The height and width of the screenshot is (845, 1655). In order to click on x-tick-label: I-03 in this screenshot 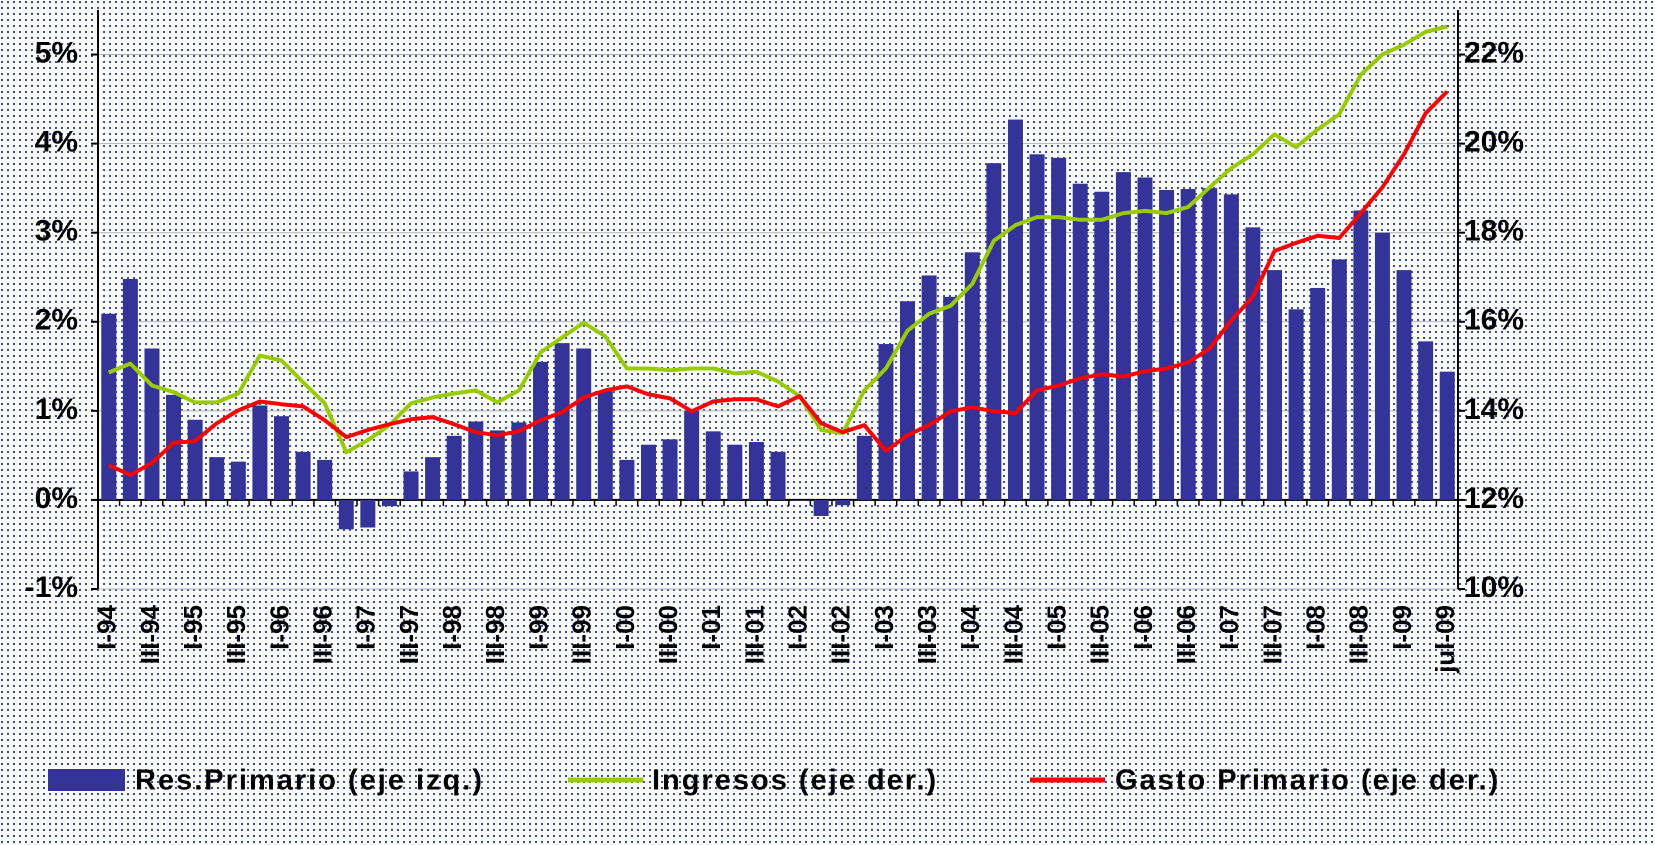, I will do `click(884, 627)`.